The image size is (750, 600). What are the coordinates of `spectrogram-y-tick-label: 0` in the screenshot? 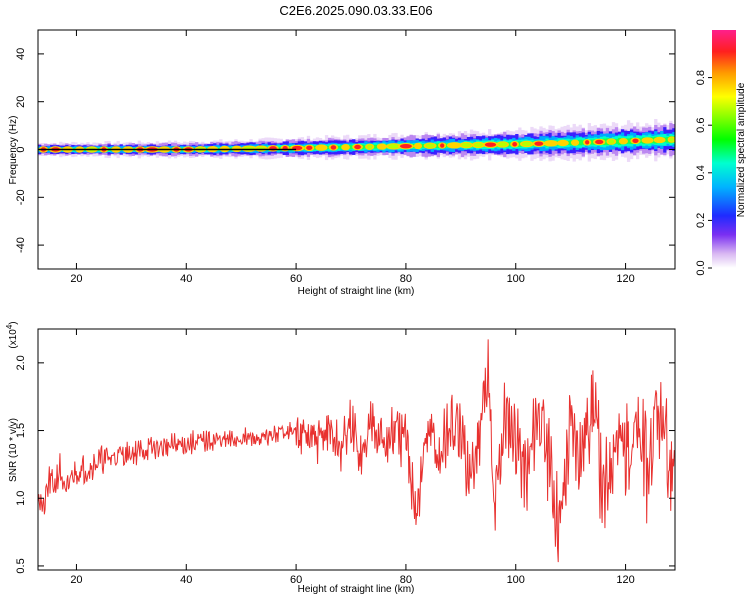 It's located at (21, 149).